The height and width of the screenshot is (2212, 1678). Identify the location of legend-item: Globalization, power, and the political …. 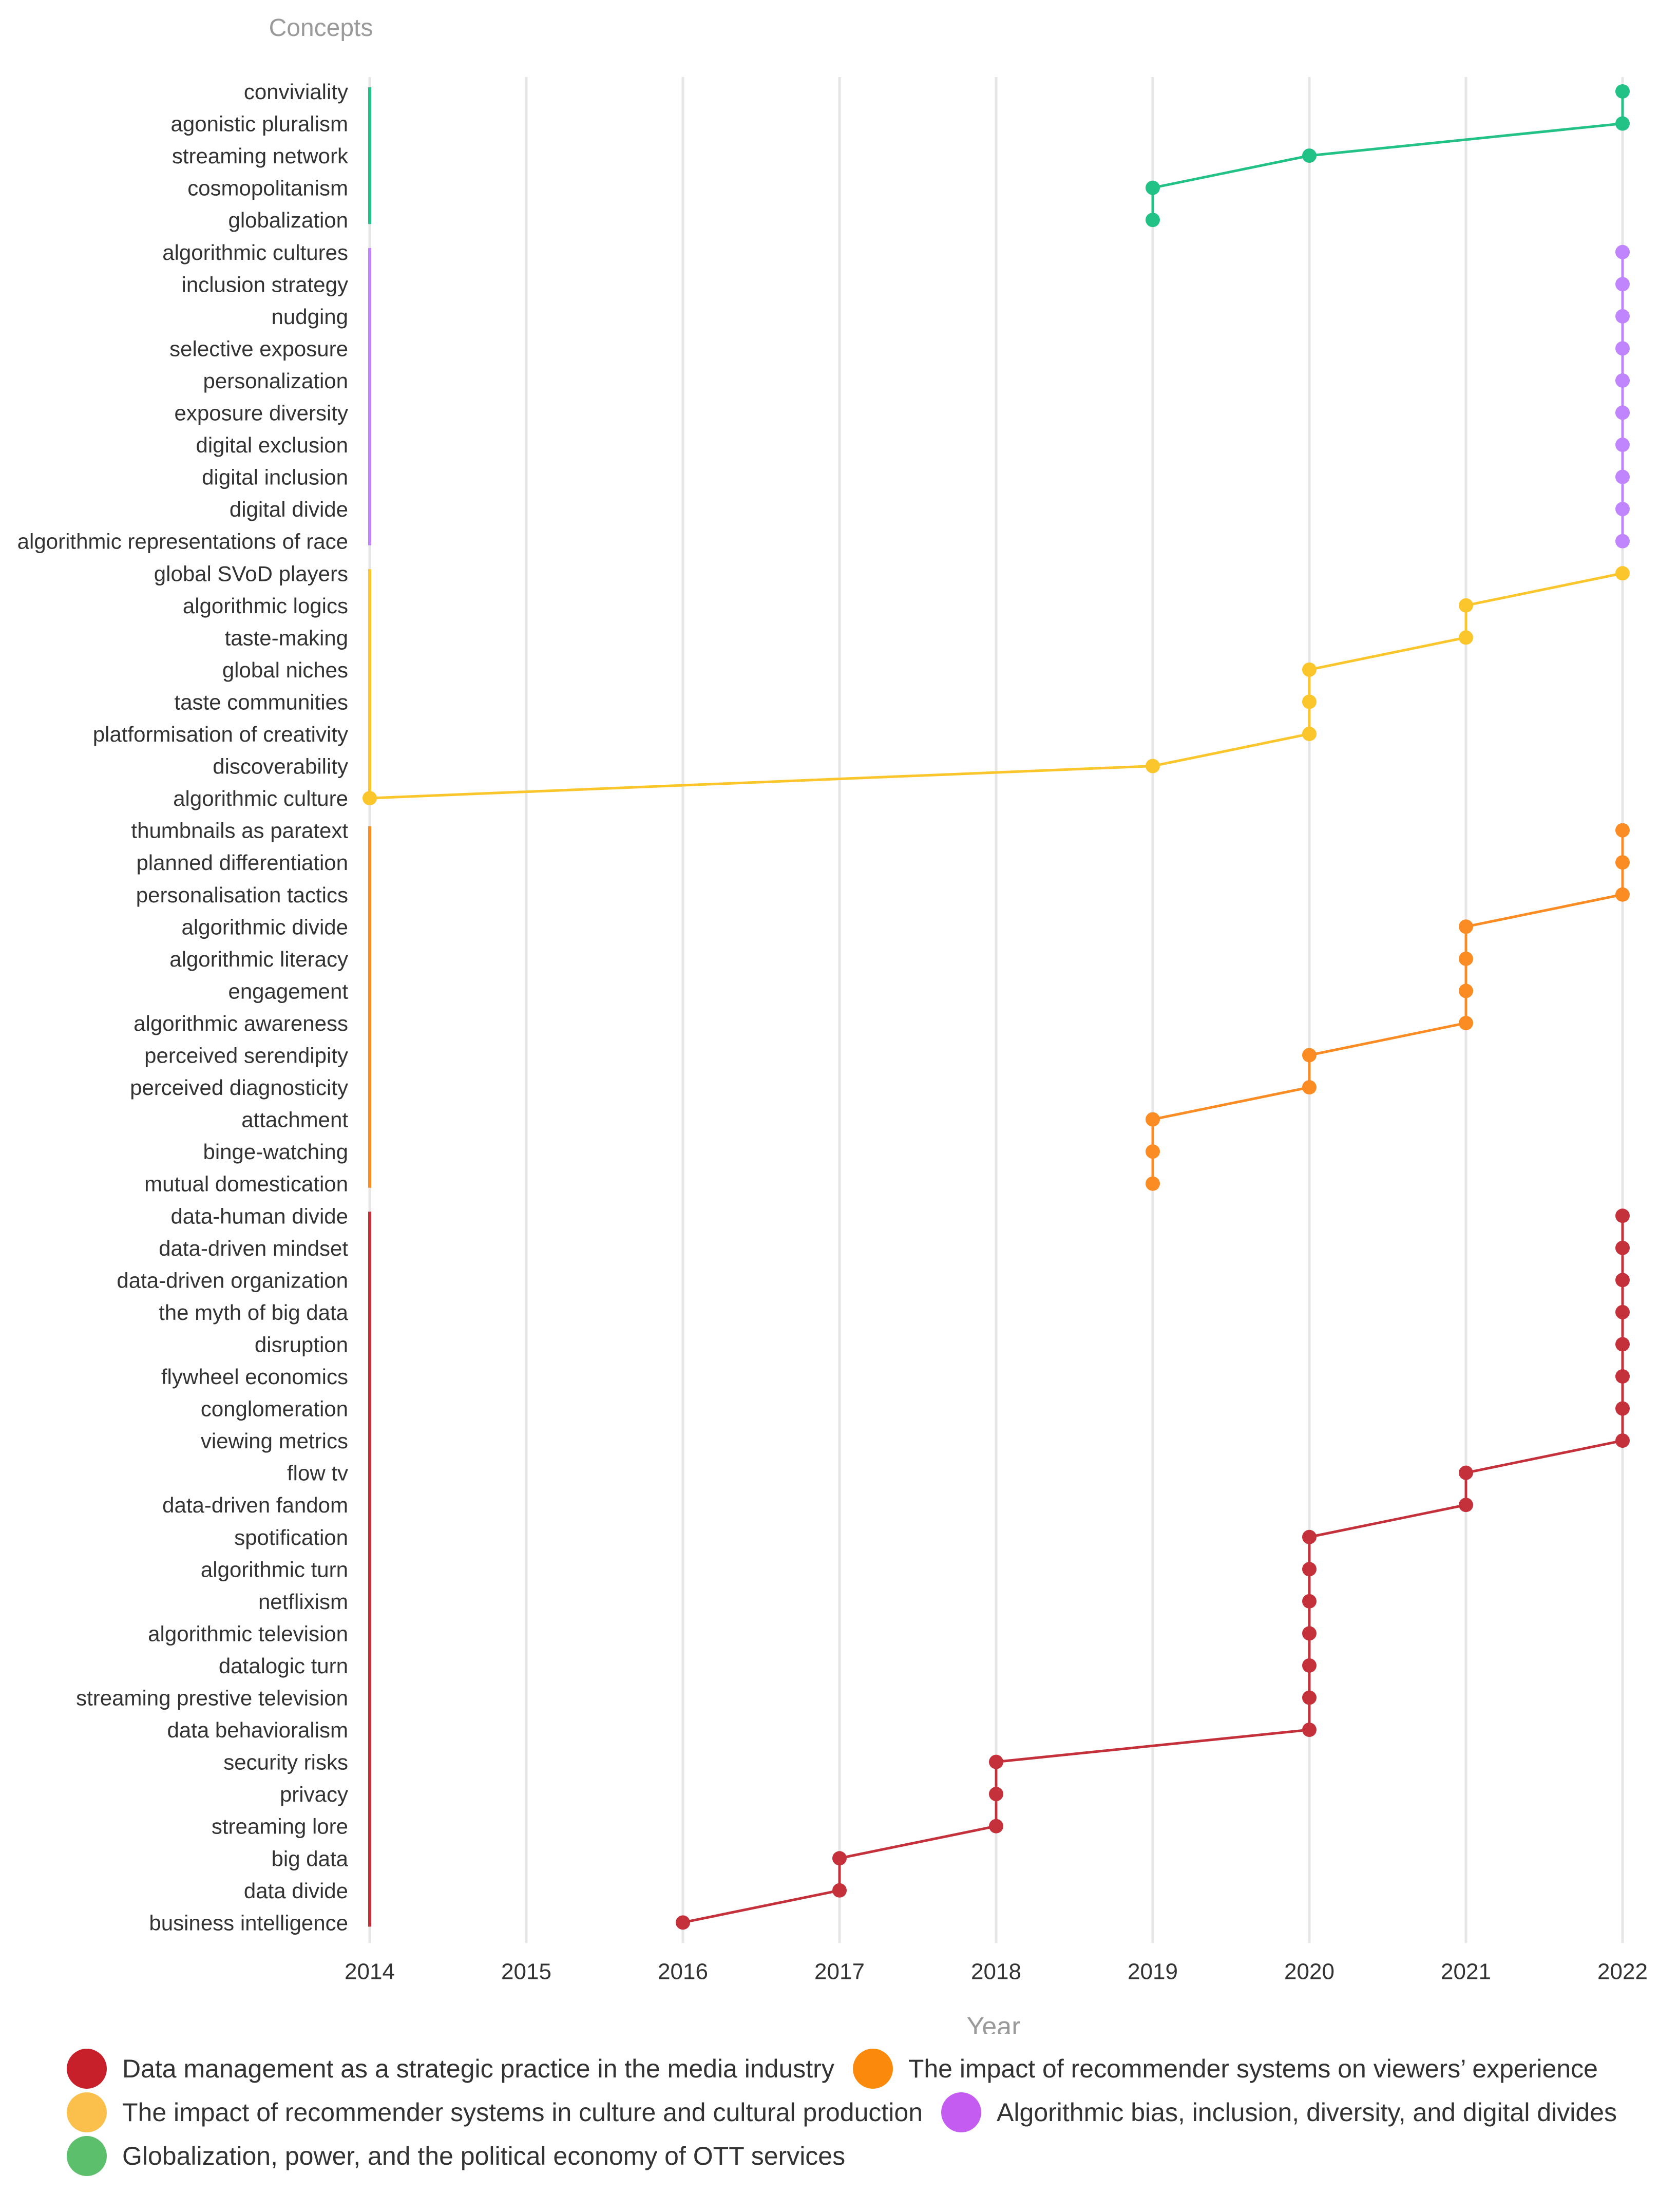
(456, 2155).